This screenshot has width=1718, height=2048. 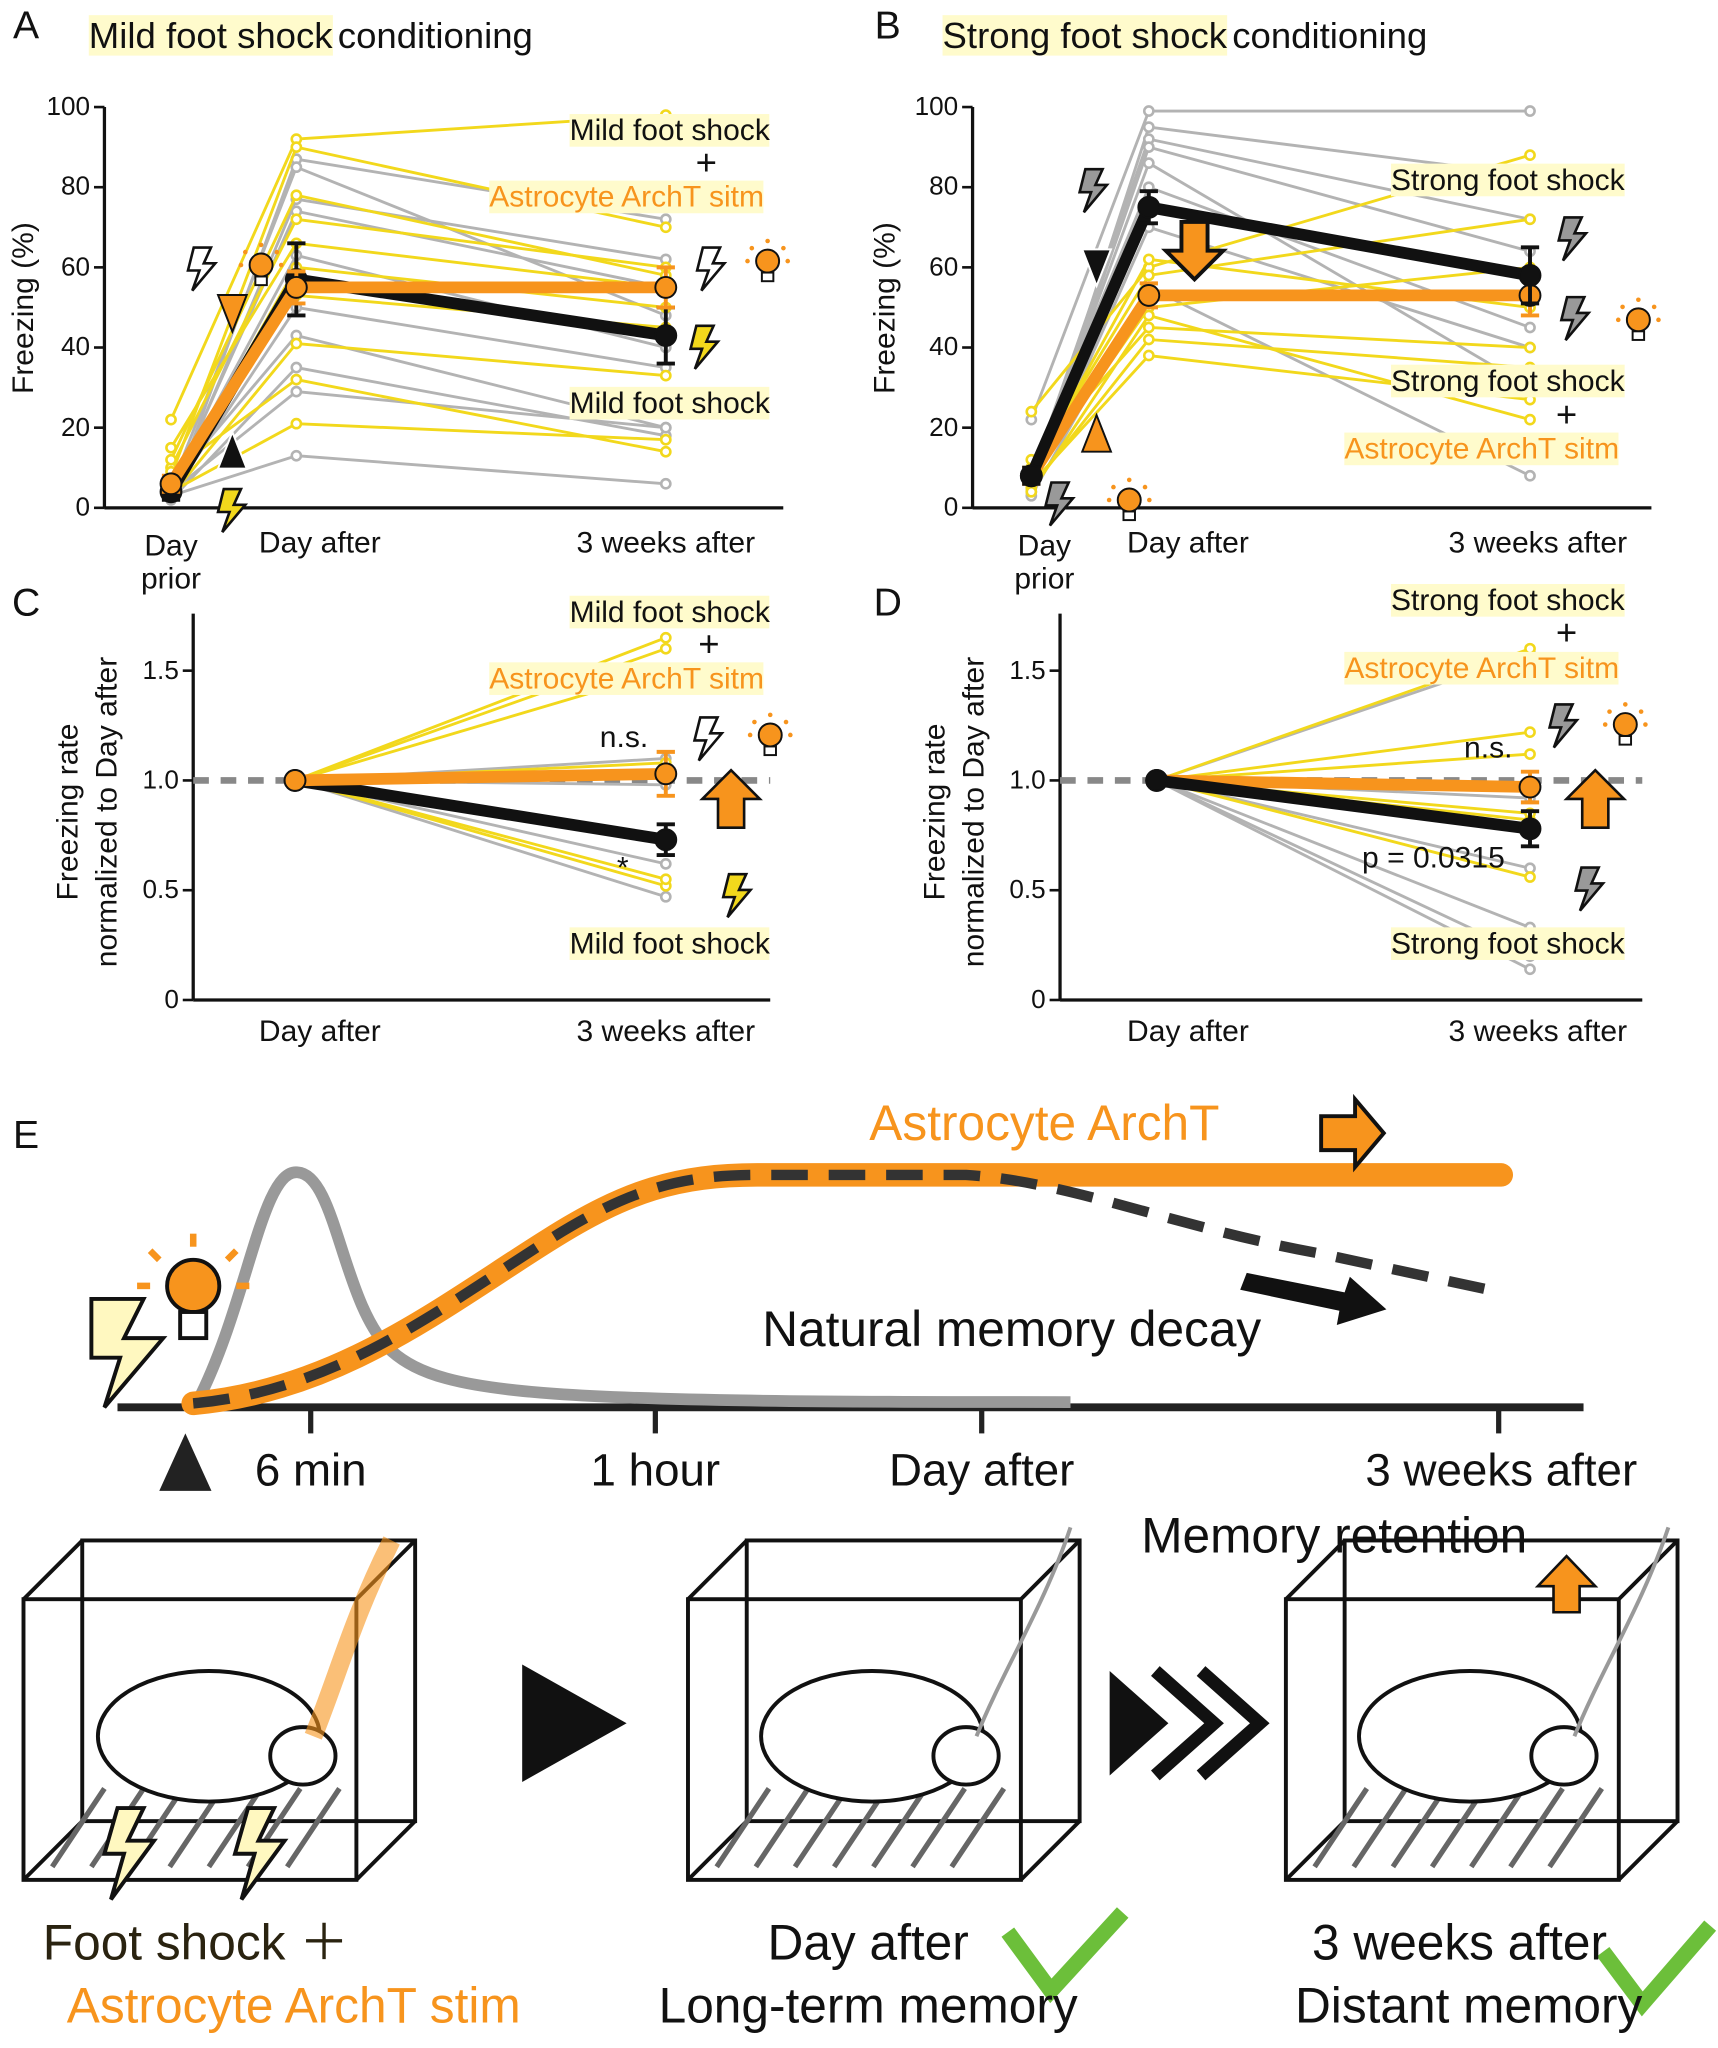 I want to click on y-tick-label: 80, so click(x=76, y=187).